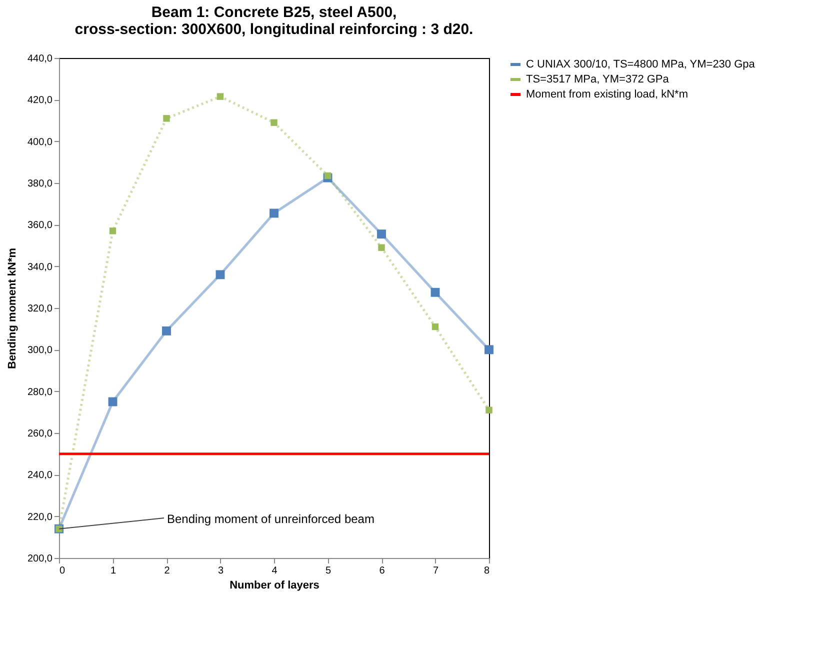 This screenshot has width=822, height=646. What do you see at coordinates (63, 571) in the screenshot?
I see `x-tick-label: 0` at bounding box center [63, 571].